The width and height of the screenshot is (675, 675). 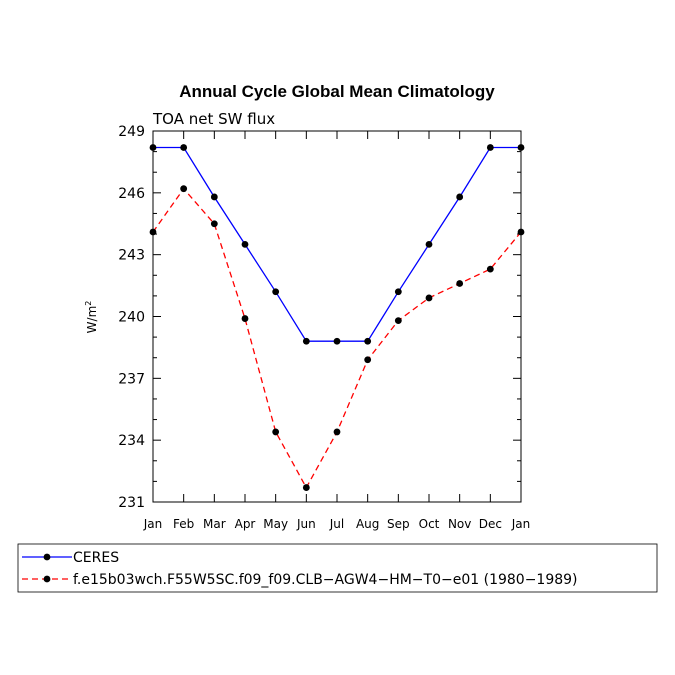 I want to click on x-tick-label: Nov, so click(x=459, y=524).